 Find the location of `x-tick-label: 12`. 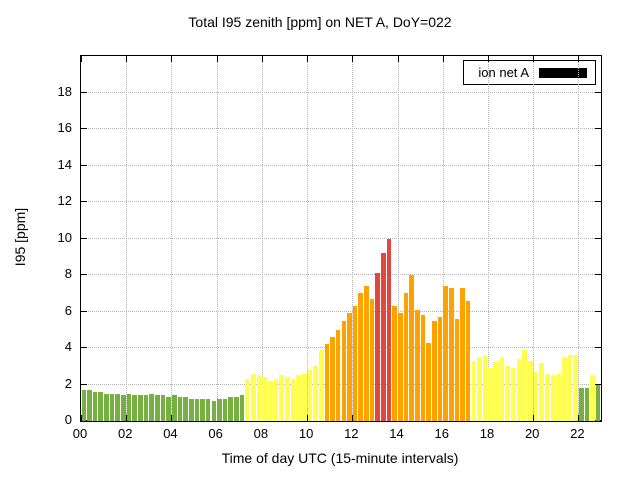

x-tick-label: 12 is located at coordinates (351, 433).